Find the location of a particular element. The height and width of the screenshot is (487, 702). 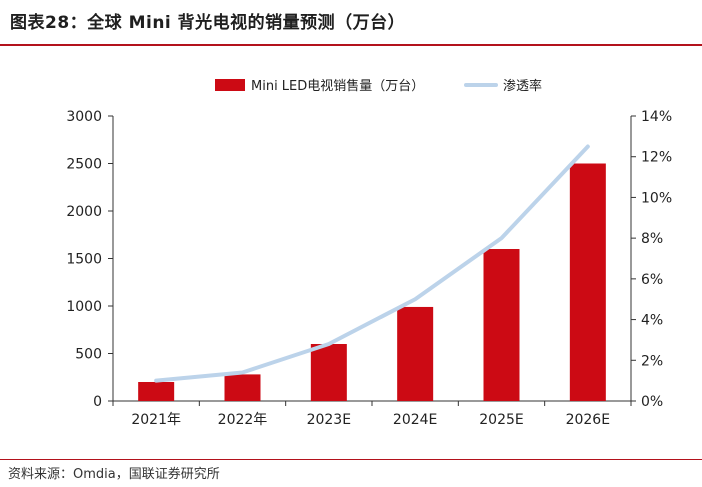

y-left-tick-label: 500 is located at coordinates (88, 355).